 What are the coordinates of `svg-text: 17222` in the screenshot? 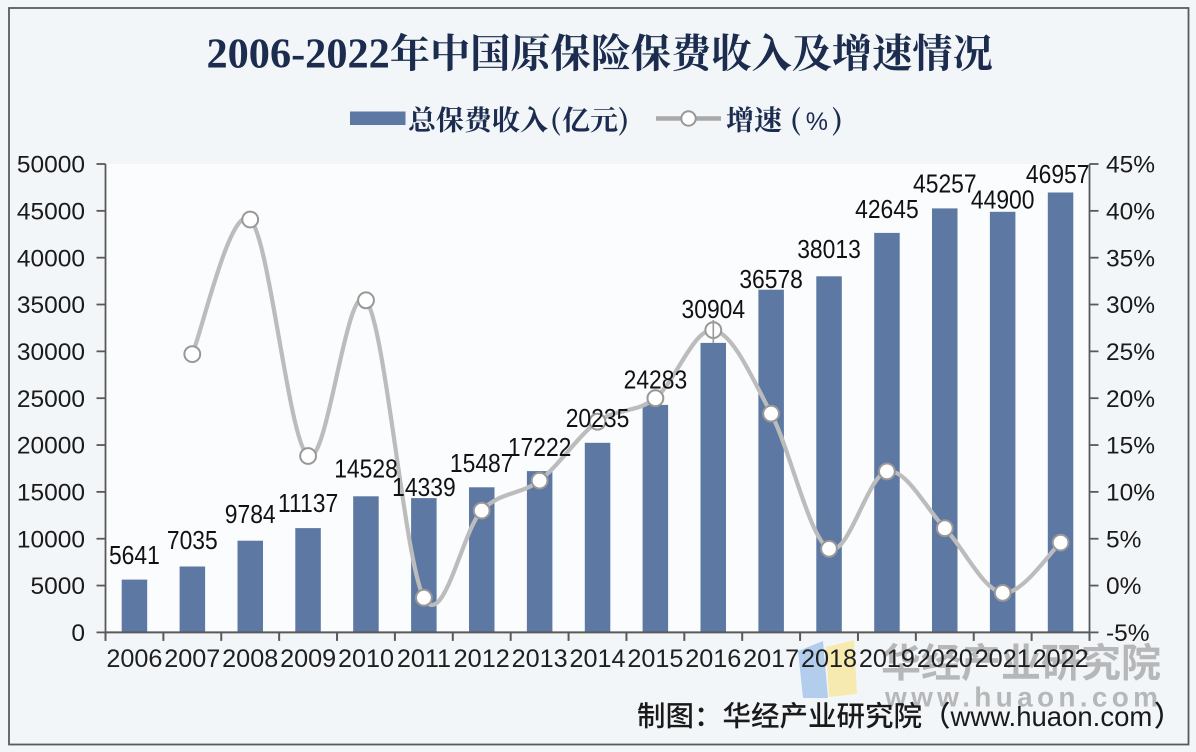 It's located at (540, 448).